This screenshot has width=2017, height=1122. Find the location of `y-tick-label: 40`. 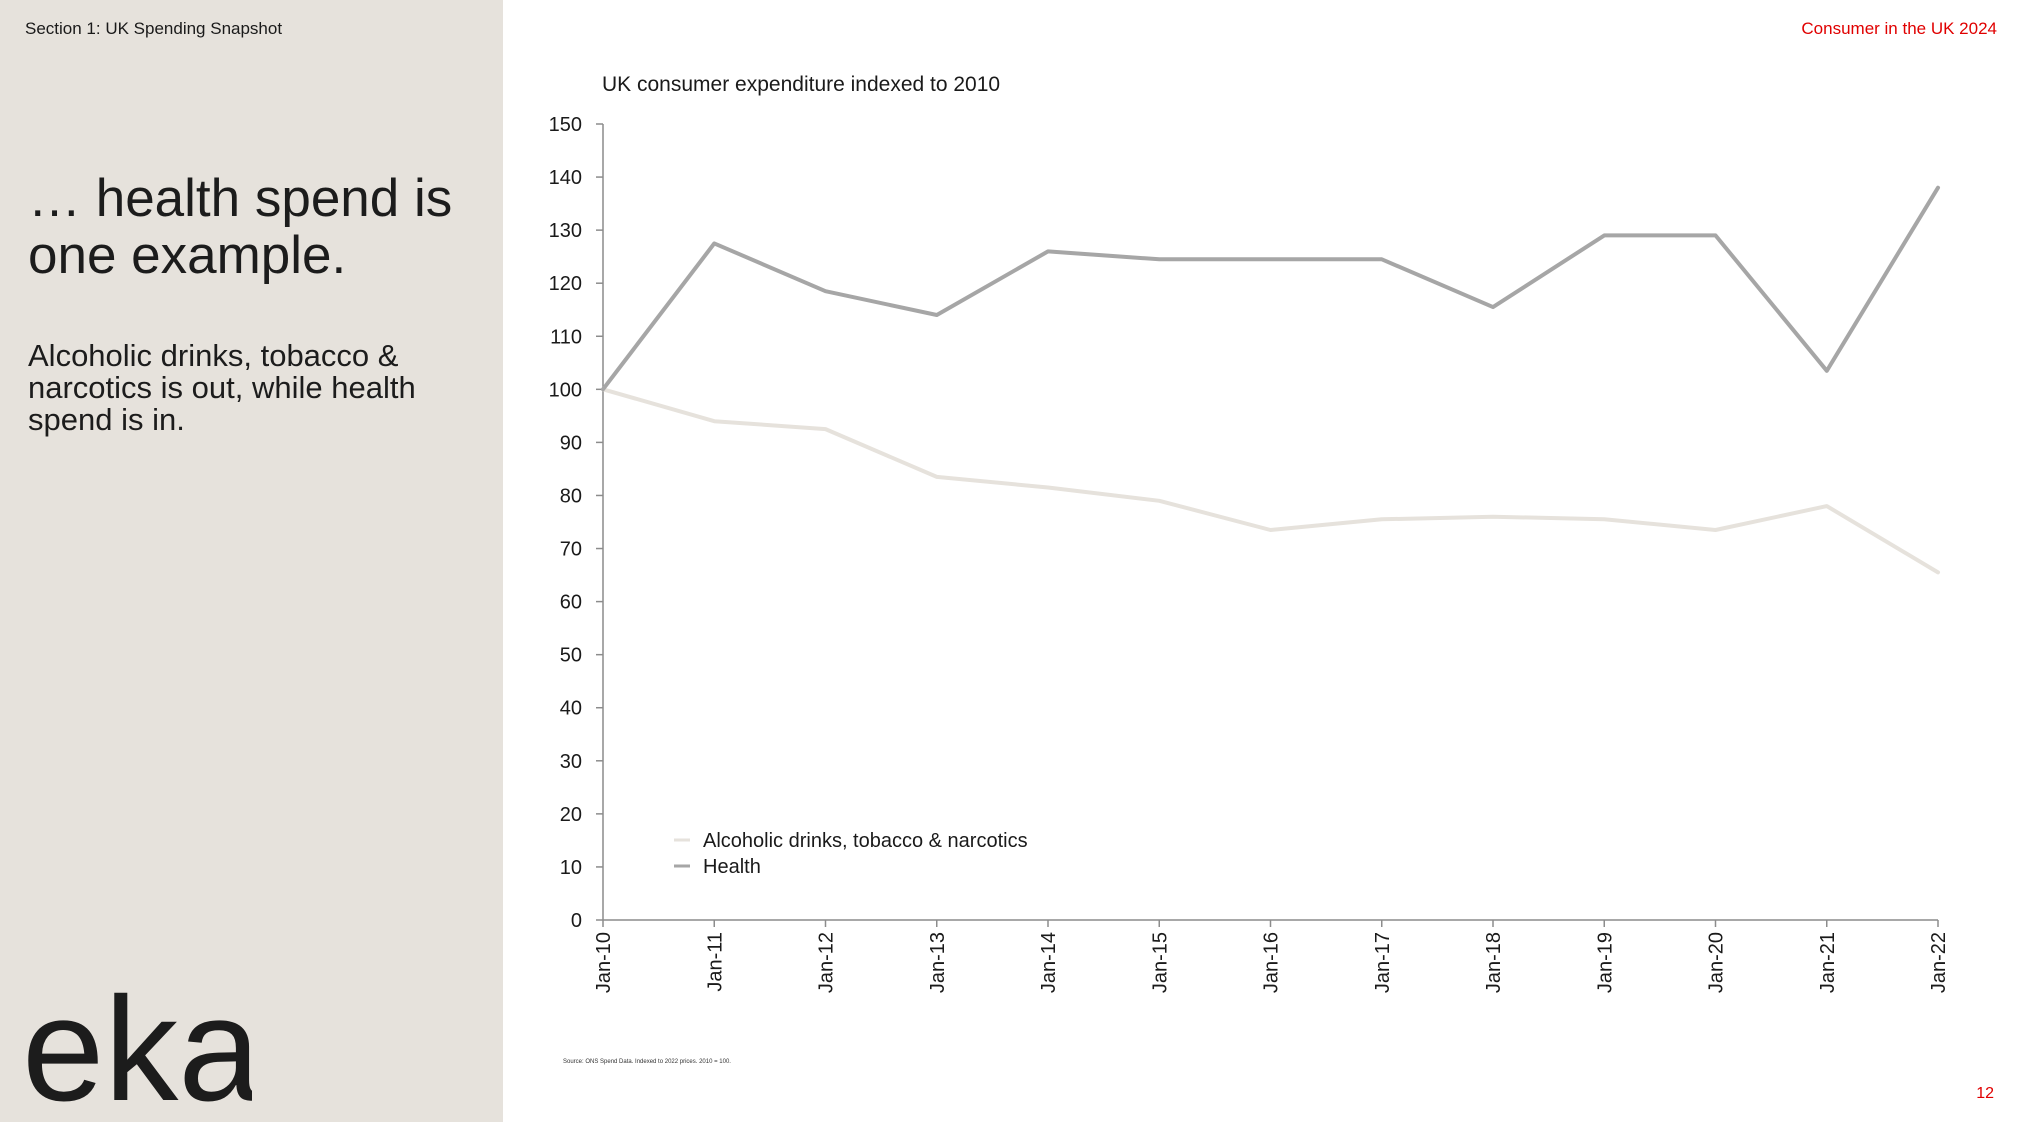

y-tick-label: 40 is located at coordinates (571, 709).